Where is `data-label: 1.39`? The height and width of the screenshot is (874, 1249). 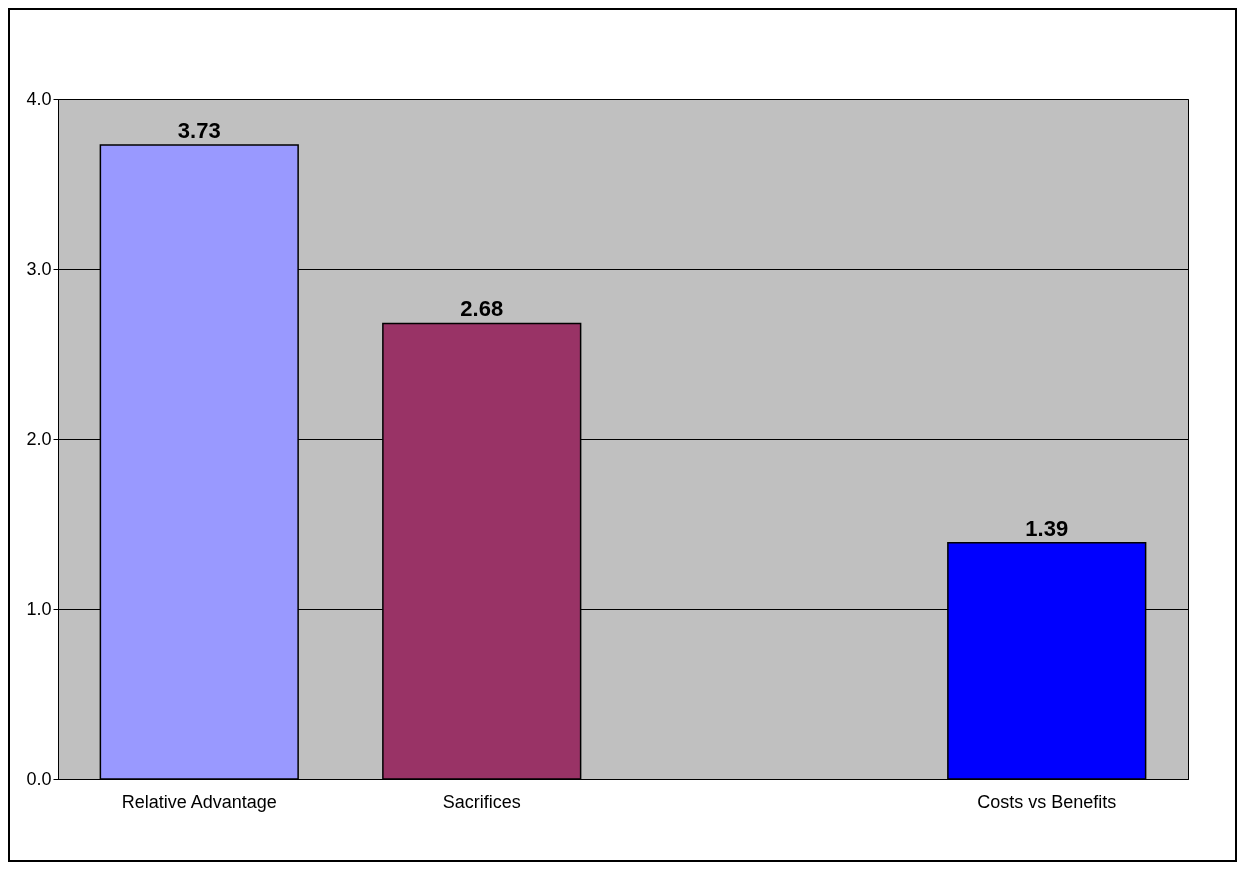 data-label: 1.39 is located at coordinates (1047, 528).